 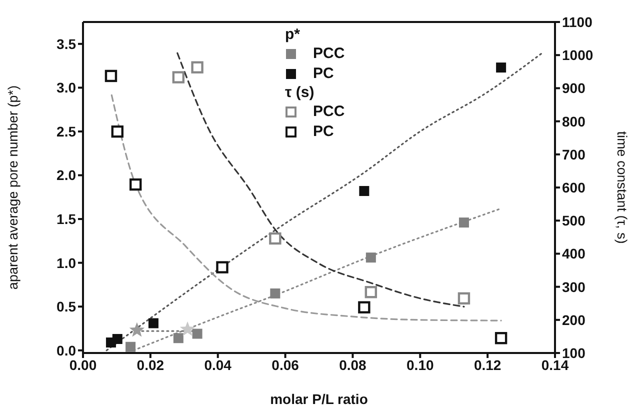 What do you see at coordinates (574, 220) in the screenshot?
I see `y2-tick-label: 500` at bounding box center [574, 220].